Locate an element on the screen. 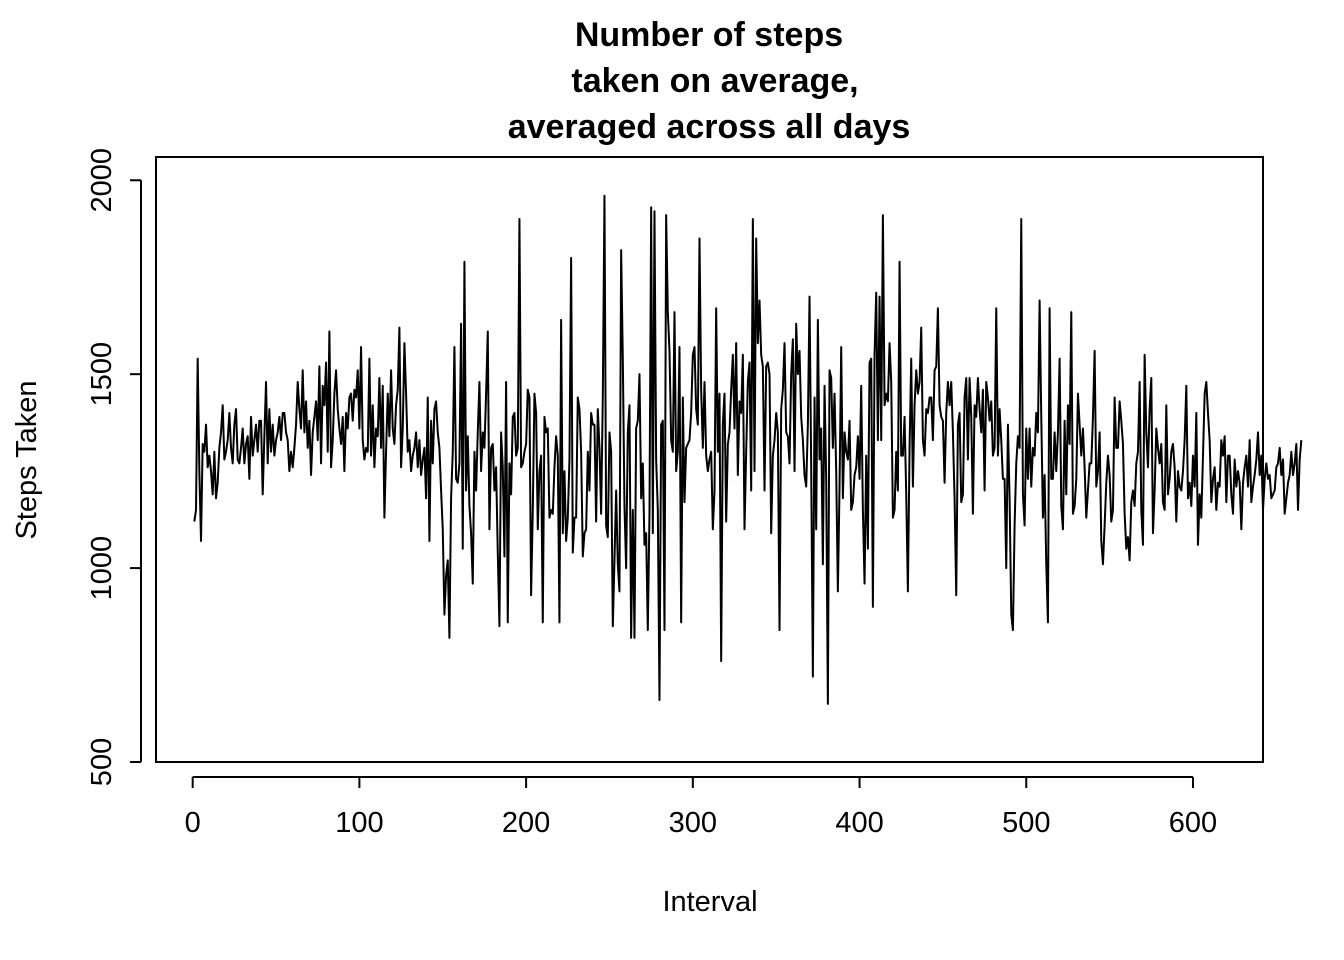 This screenshot has height=960, width=1344. x-tick-label: 200 is located at coordinates (526, 823).